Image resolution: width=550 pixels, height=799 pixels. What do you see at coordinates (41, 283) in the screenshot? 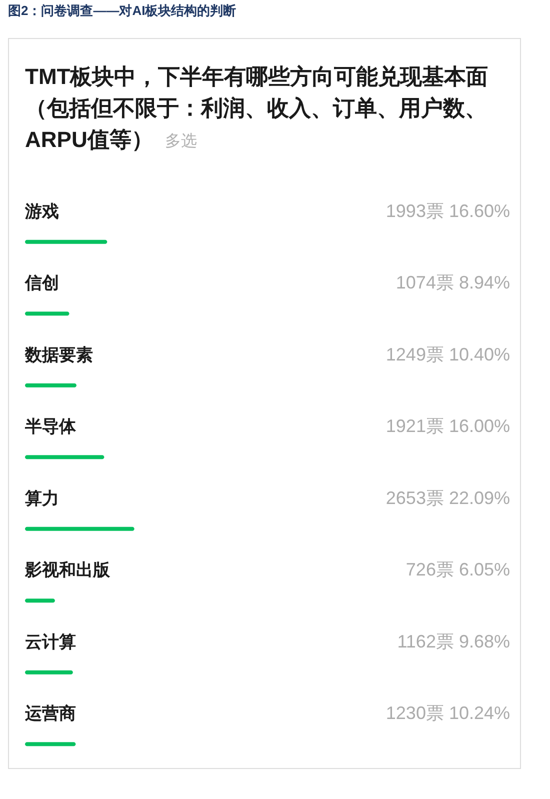
I see `y-tick-label: 信创` at bounding box center [41, 283].